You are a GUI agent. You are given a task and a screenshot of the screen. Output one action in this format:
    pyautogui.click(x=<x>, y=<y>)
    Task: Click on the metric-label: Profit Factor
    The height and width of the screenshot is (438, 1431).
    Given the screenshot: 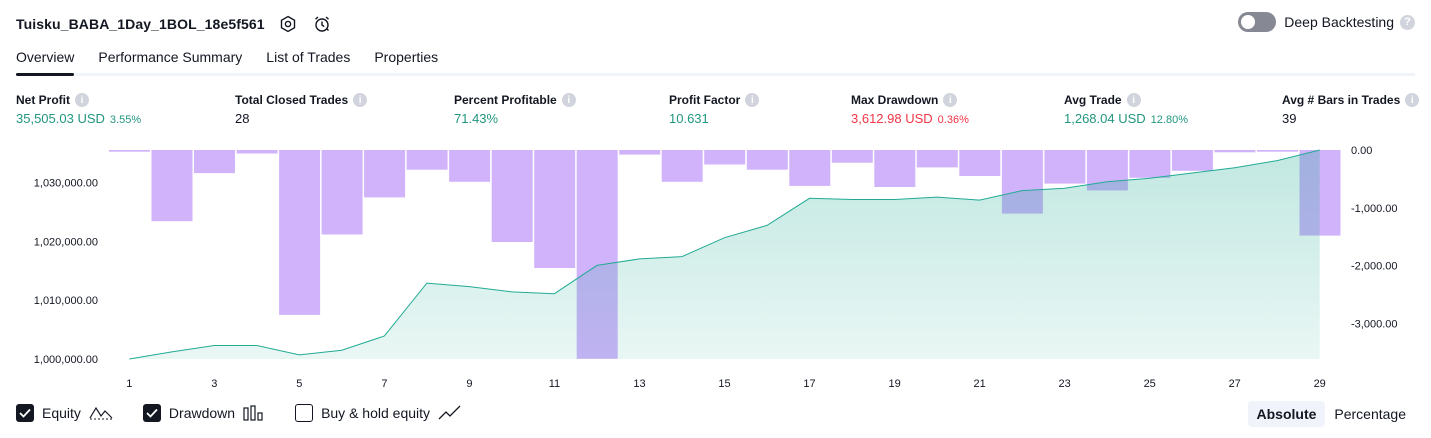 What is the action you would take?
    pyautogui.click(x=705, y=100)
    